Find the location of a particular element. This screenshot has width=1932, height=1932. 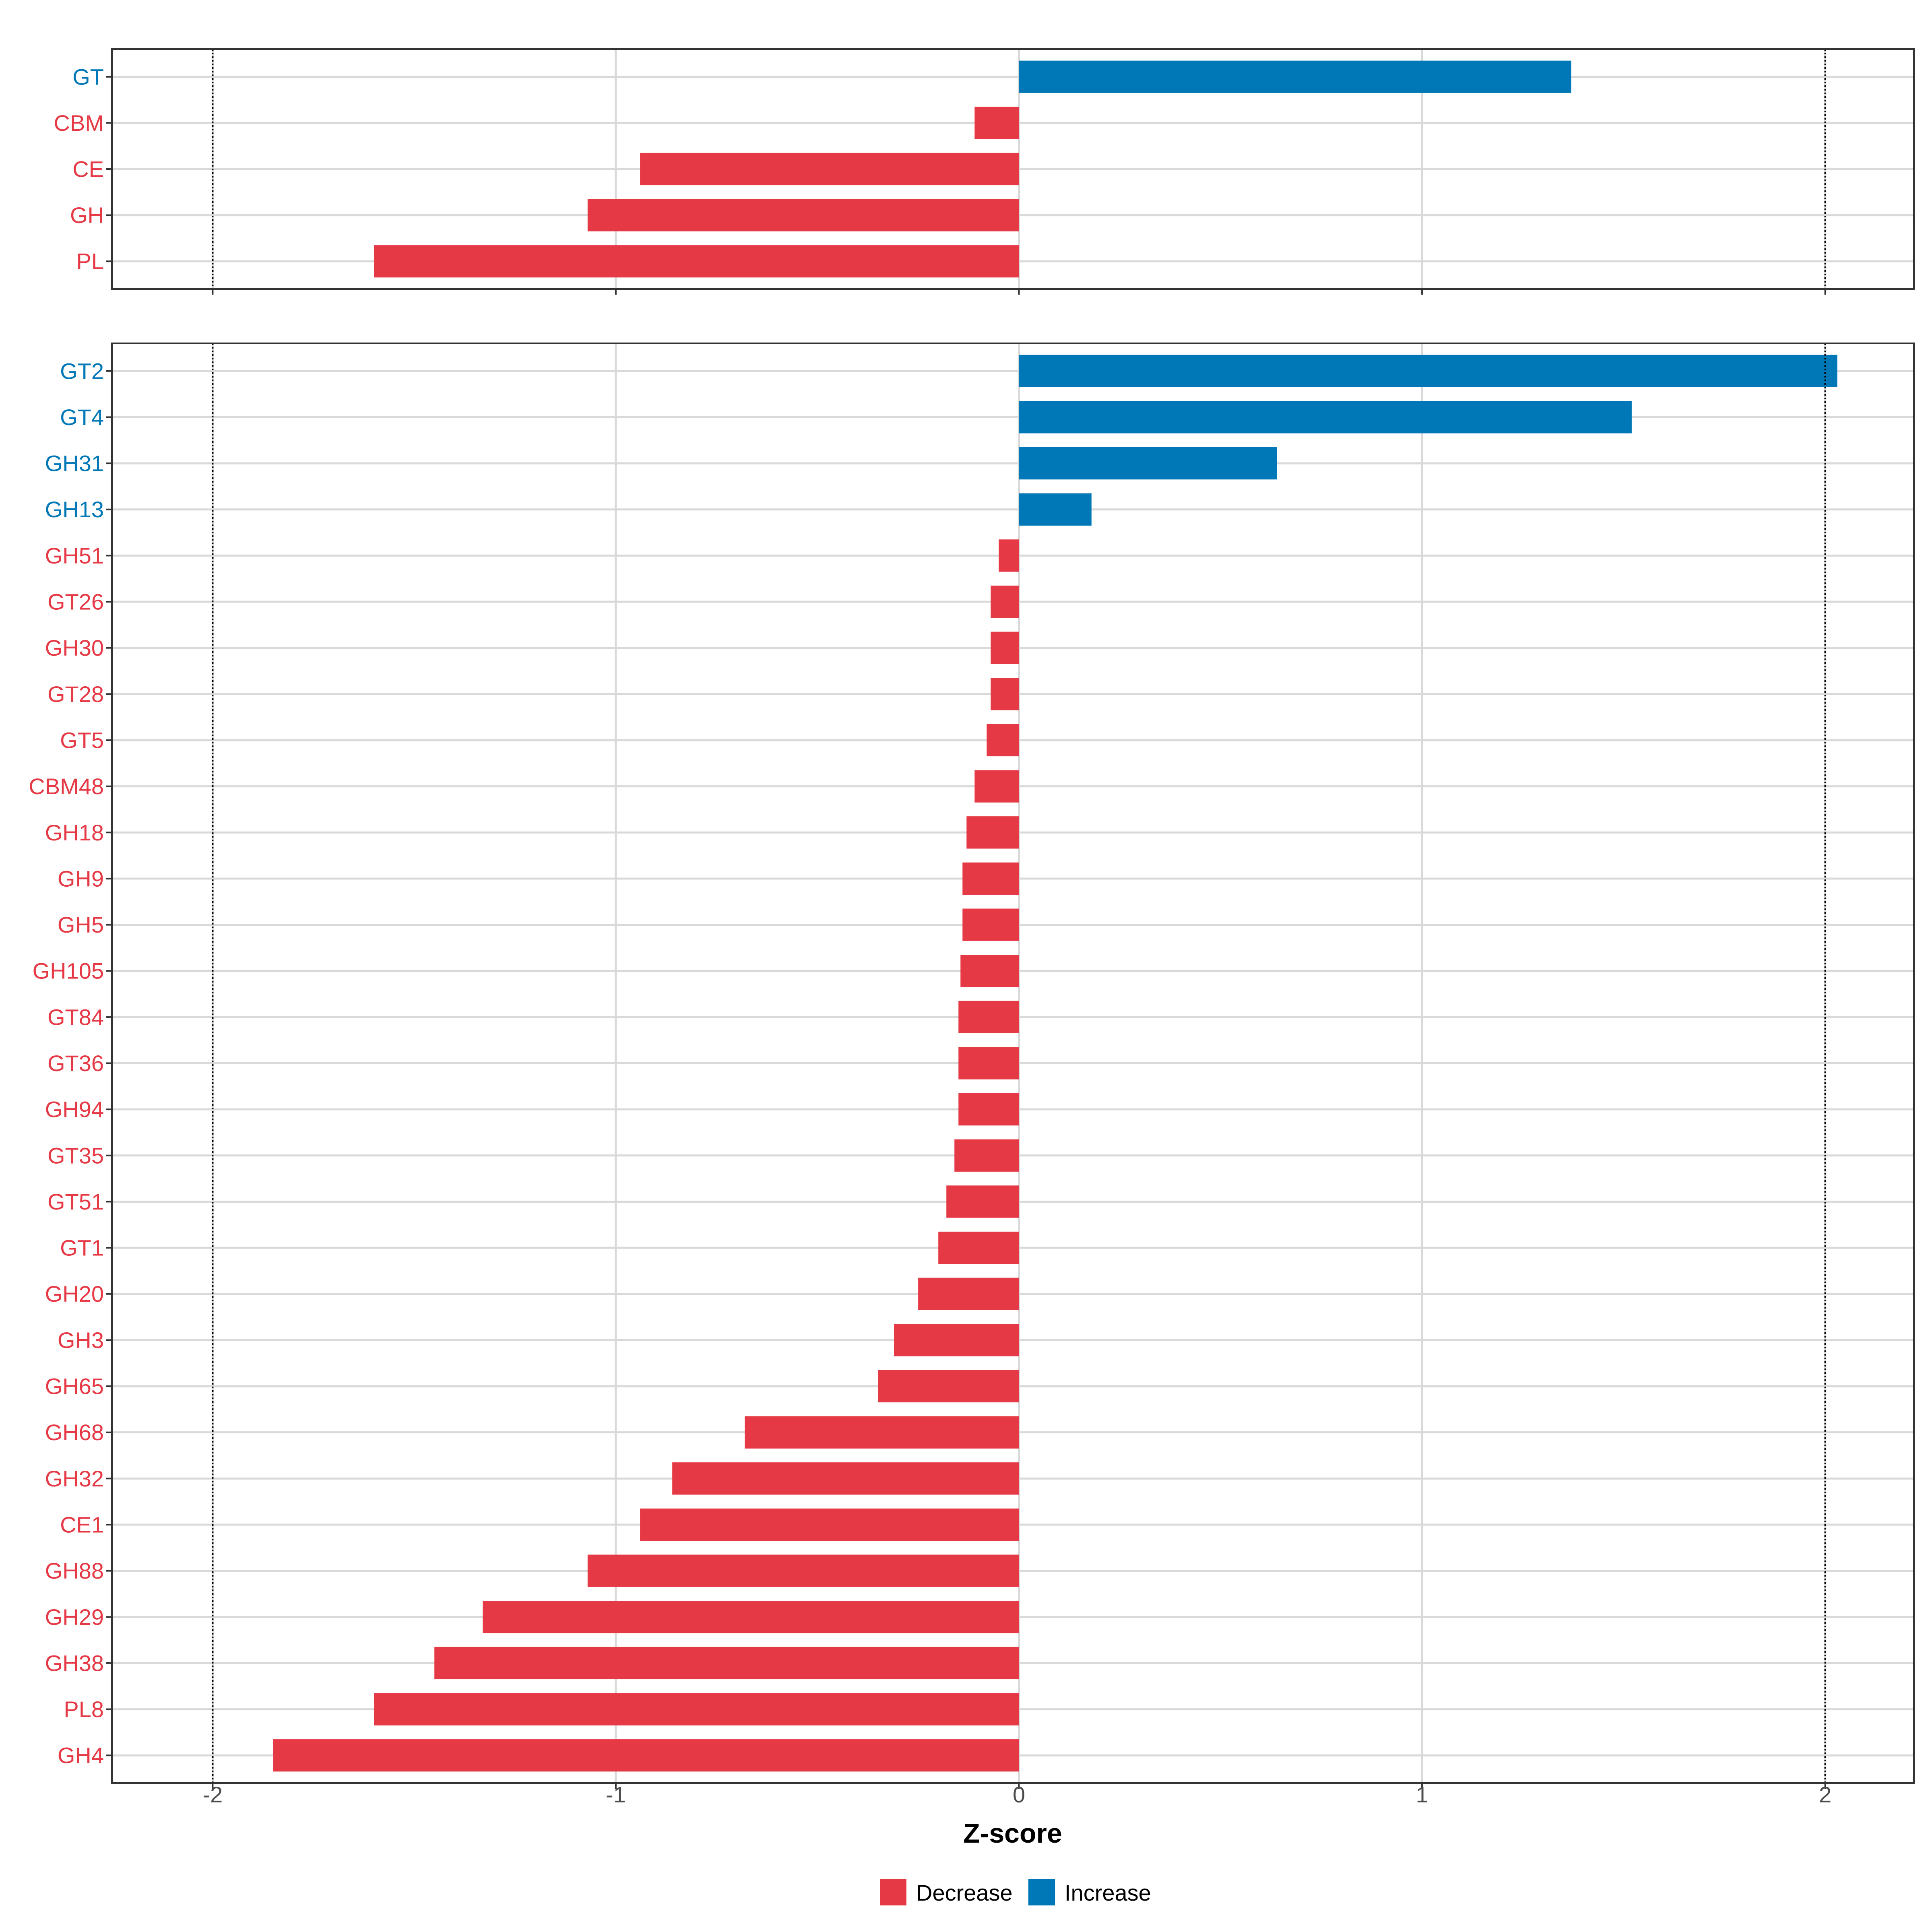

y-tick-label: GH38 is located at coordinates (74, 1663).